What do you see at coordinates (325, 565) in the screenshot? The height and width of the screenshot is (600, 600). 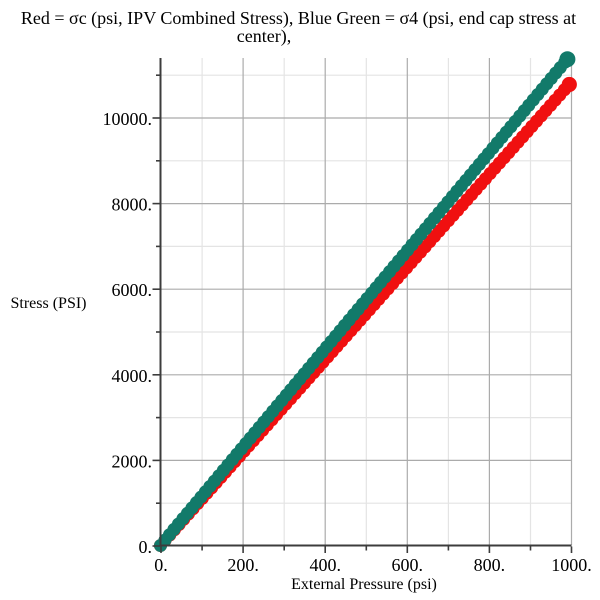 I see `svg-text: 400.` at bounding box center [325, 565].